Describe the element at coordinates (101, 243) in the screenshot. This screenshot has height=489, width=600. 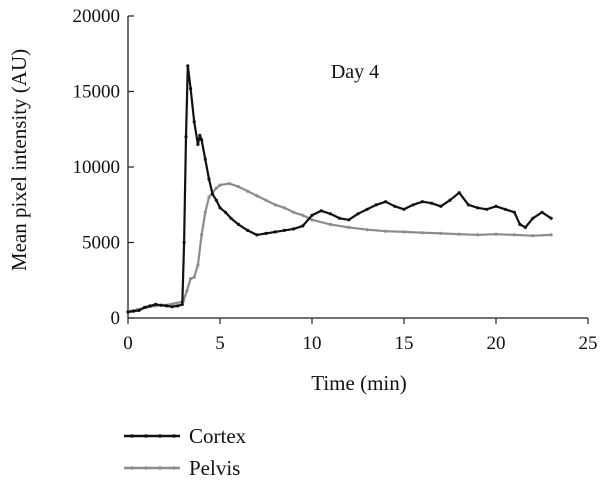
I see `y-tick-label: 5000` at that location.